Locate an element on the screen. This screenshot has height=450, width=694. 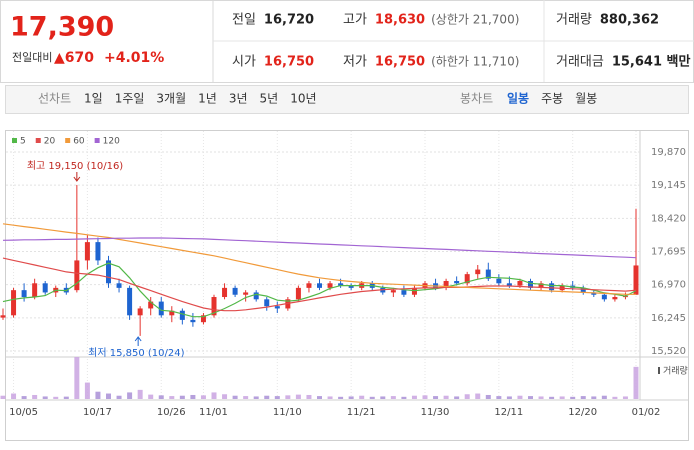
y-tick-label: 19,870 is located at coordinates (668, 152).